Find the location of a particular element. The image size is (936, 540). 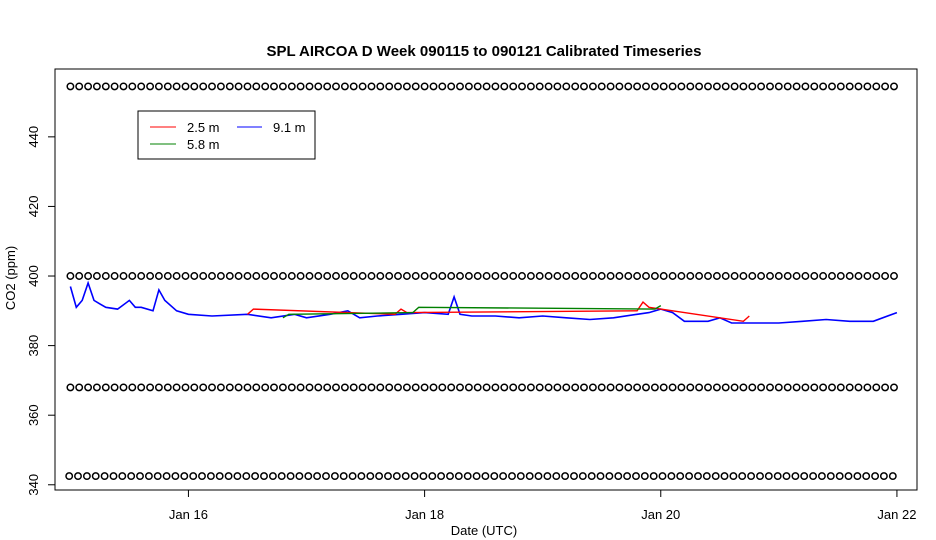

y-axis-label: CO2 (ppm) is located at coordinates (10, 278).